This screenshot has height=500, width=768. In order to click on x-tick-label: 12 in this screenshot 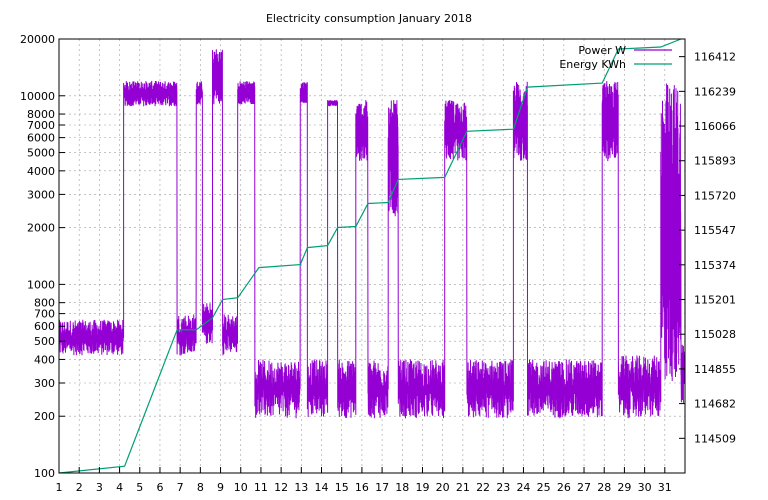, I will do `click(281, 487)`.